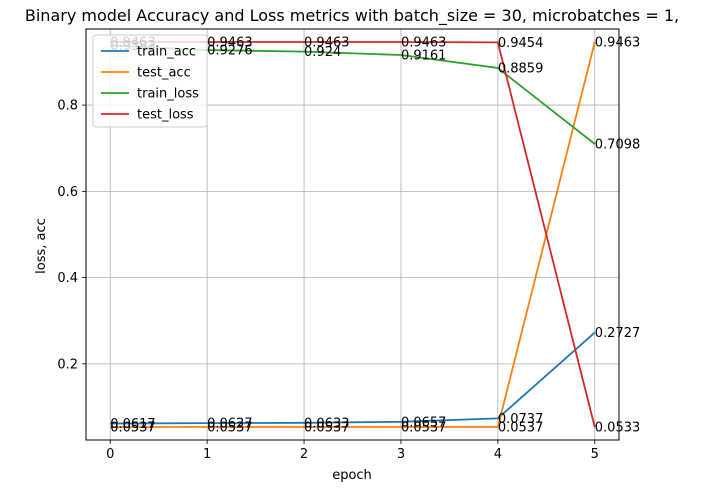  Describe the element at coordinates (67, 364) in the screenshot. I see `y-tick-label: 0.2` at that location.